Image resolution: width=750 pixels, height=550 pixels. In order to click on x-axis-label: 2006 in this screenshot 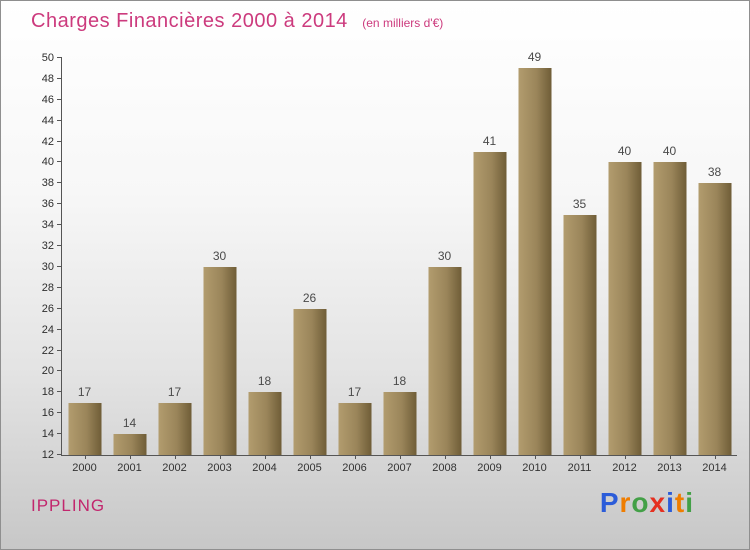, I will do `click(354, 468)`.